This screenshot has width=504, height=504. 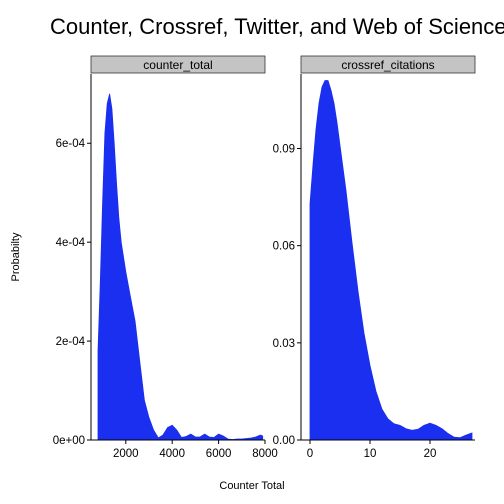 What do you see at coordinates (284, 247) in the screenshot?
I see `y-tick-label: 0.06` at bounding box center [284, 247].